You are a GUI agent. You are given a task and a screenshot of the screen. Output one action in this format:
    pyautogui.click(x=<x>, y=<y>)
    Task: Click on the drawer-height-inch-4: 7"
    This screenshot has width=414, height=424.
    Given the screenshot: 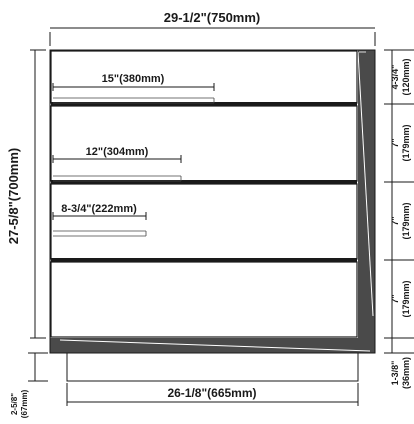 What is the action you would take?
    pyautogui.click(x=395, y=298)
    